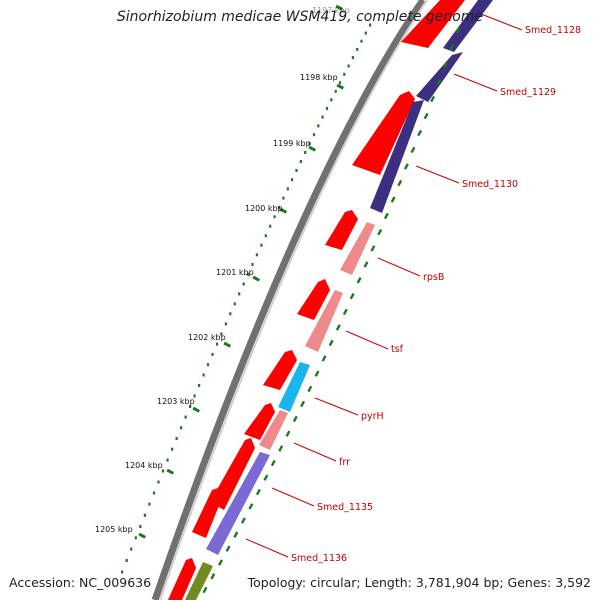 The height and width of the screenshot is (600, 600). What do you see at coordinates (372, 416) in the screenshot?
I see `gene-label-pyrH: pyrH` at bounding box center [372, 416].